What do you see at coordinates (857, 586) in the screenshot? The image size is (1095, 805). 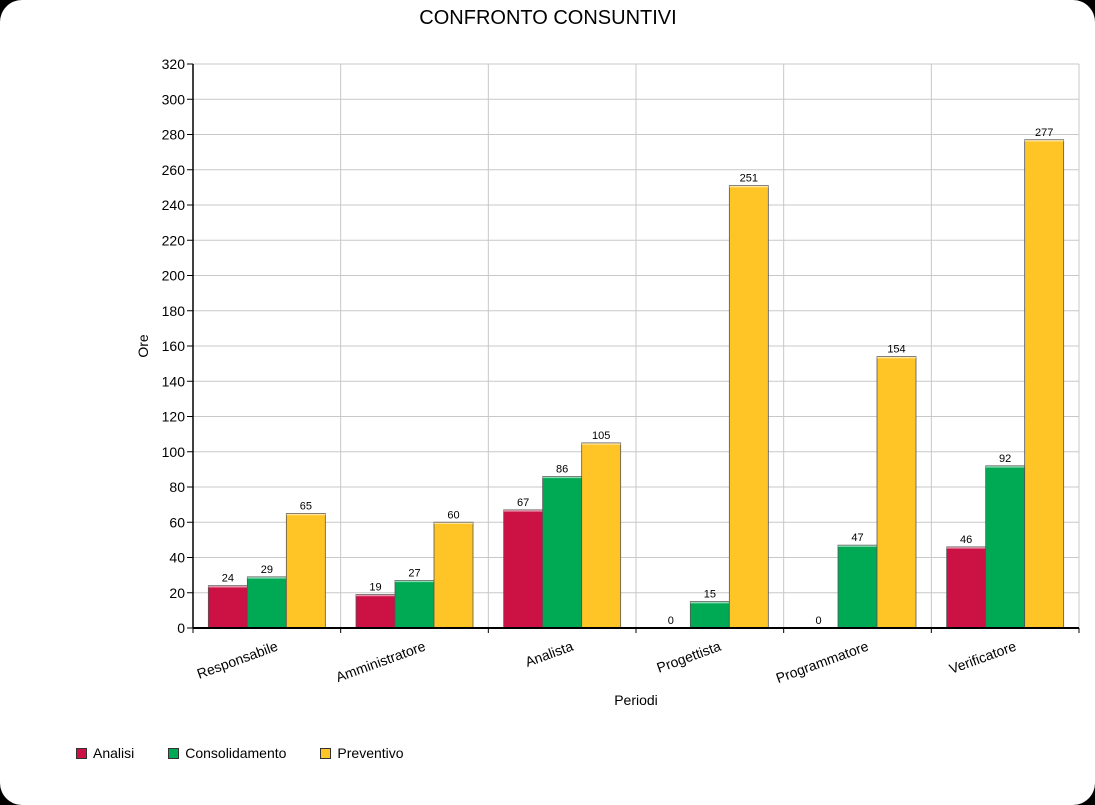 I see `bar-consolidamento-programmatore` at bounding box center [857, 586].